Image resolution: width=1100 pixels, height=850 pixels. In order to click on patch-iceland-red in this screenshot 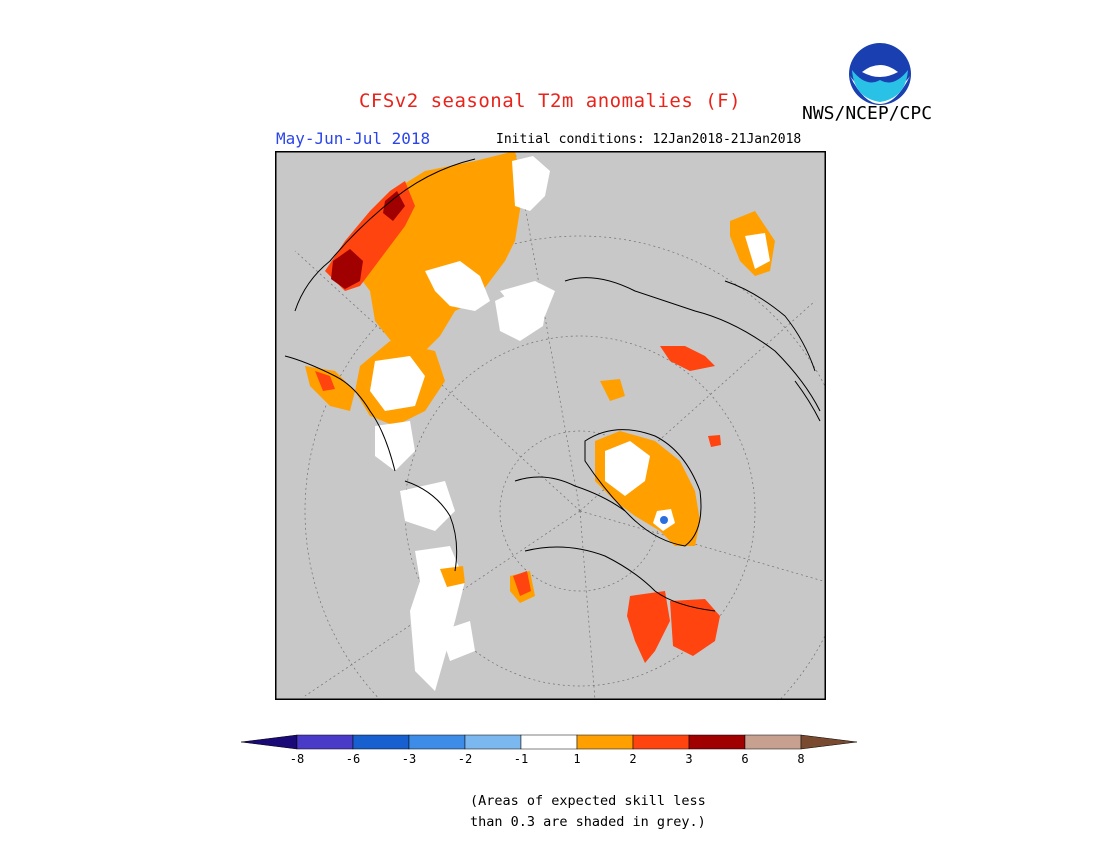, I will do `click(714, 441)`.